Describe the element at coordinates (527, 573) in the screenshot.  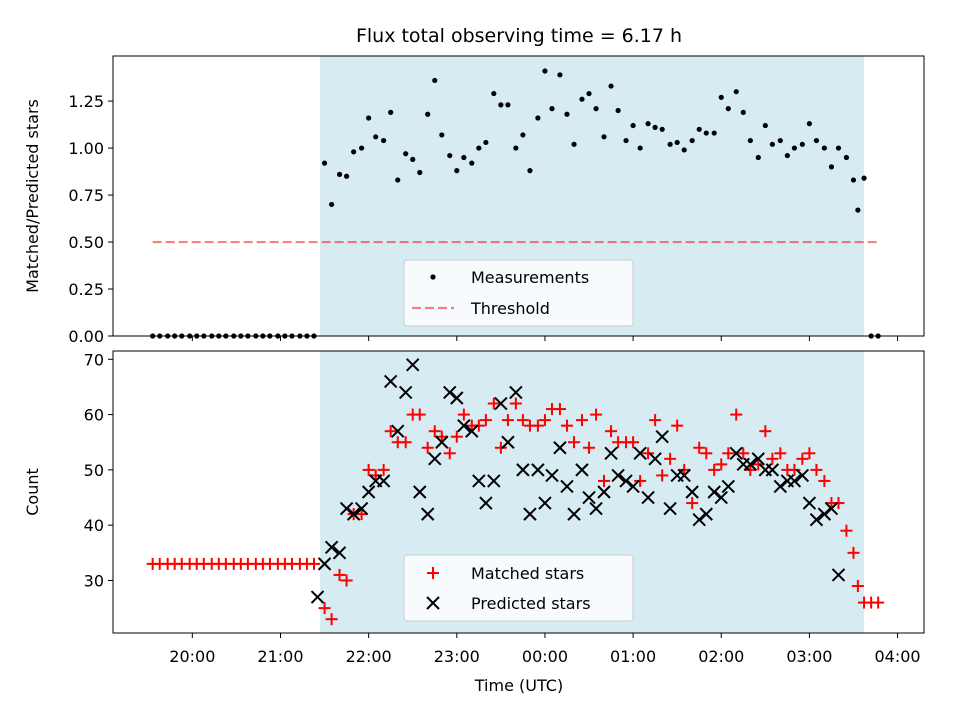
I see `legend-matched-label: Matched stars` at that location.